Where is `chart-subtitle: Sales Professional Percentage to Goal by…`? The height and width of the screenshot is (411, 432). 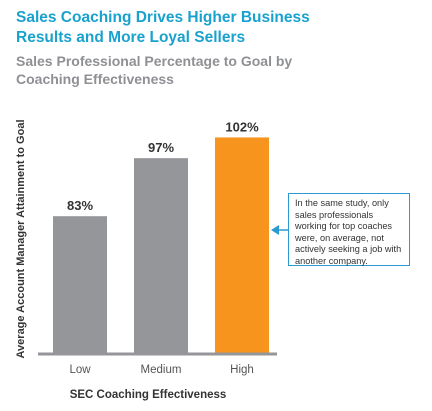
chart-subtitle: Sales Professional Percentage to Goal by… is located at coordinates (221, 70).